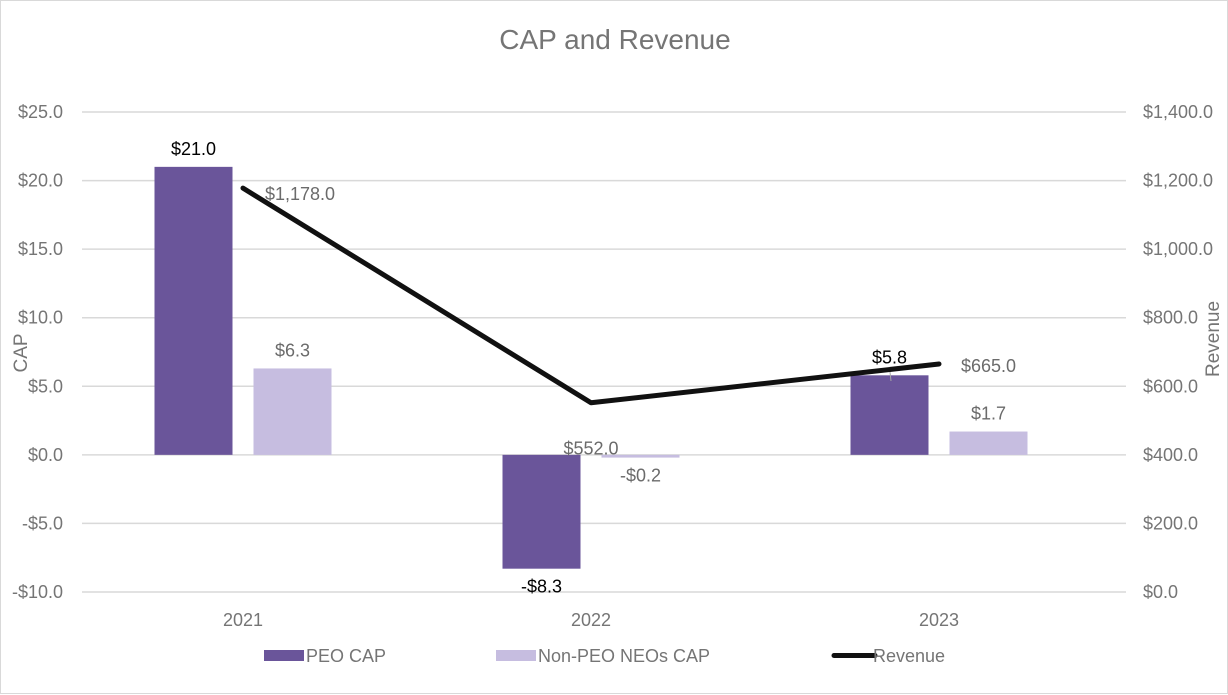  I want to click on peo-cap-data-label: $21.0, so click(193, 149).